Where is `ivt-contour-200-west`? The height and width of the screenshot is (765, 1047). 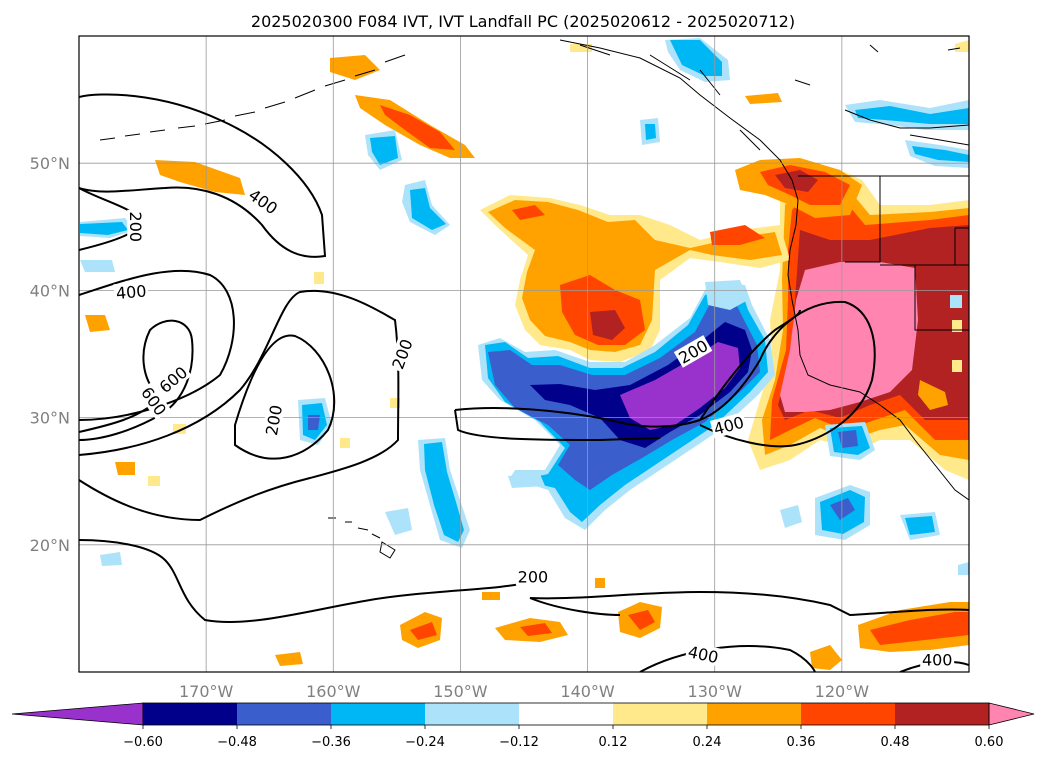
ivt-contour-200-west is located at coordinates (203, 175).